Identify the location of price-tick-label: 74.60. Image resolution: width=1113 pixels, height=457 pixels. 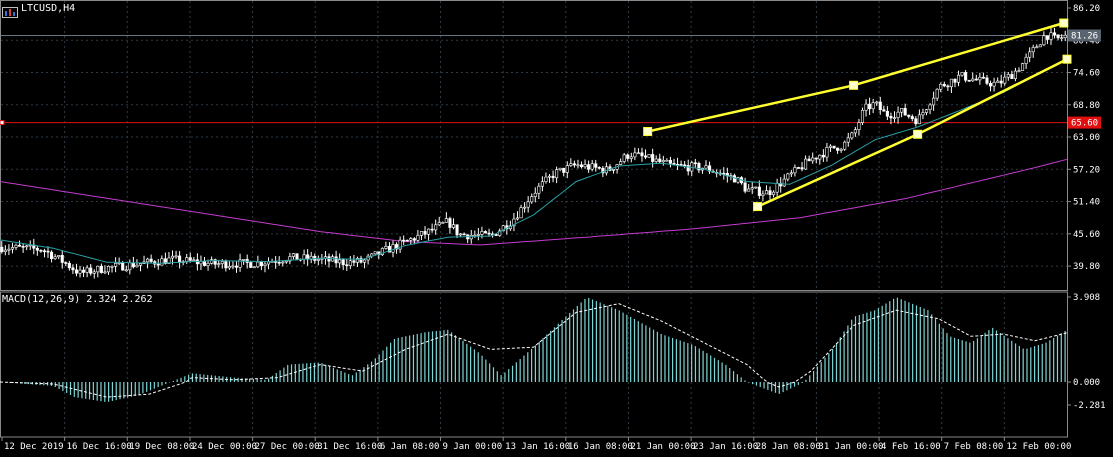
(1086, 74).